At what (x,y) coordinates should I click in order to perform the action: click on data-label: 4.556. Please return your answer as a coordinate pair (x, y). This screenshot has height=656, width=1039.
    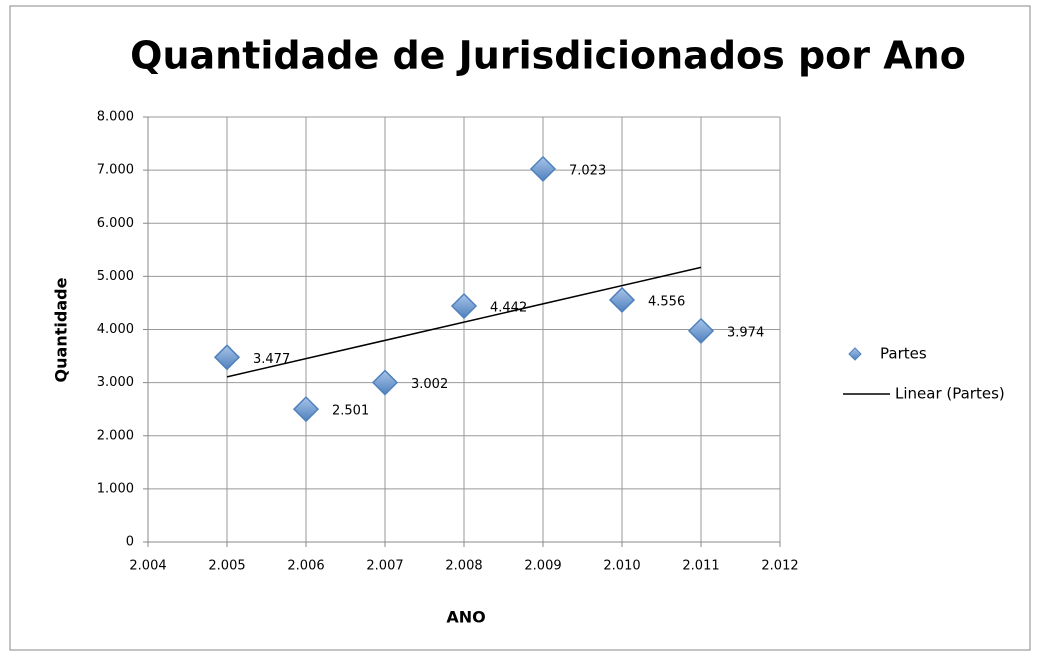
    Looking at the image, I should click on (666, 301).